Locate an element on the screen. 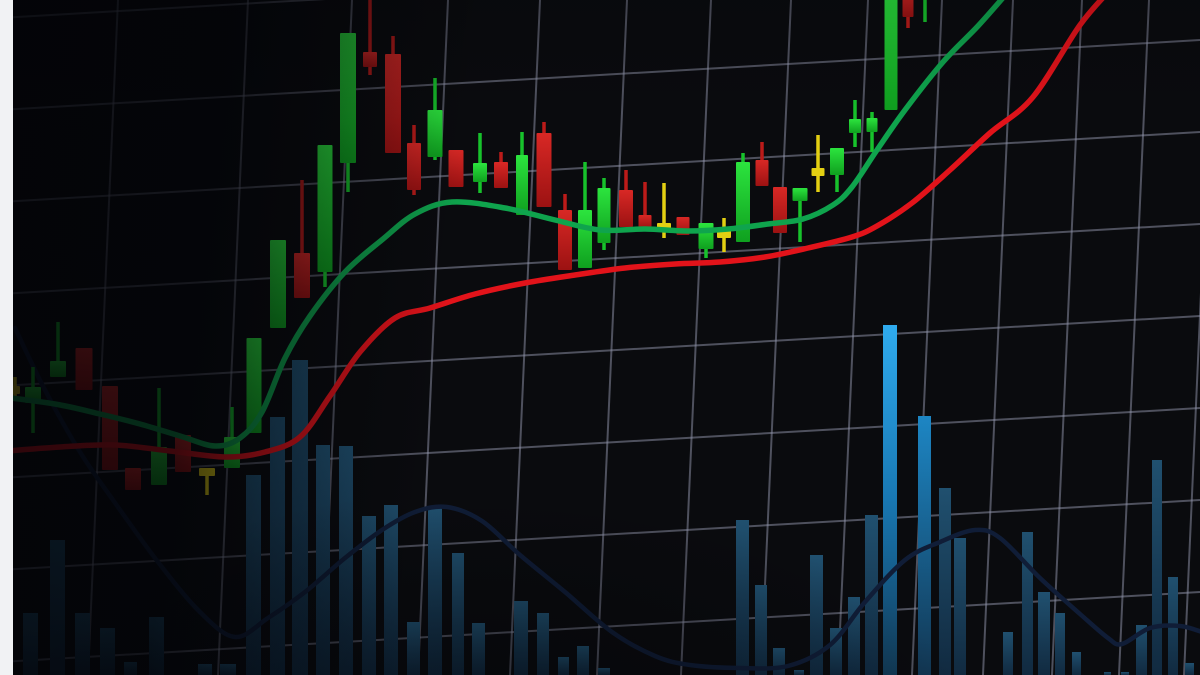  left-margin-strip is located at coordinates (6, 337).